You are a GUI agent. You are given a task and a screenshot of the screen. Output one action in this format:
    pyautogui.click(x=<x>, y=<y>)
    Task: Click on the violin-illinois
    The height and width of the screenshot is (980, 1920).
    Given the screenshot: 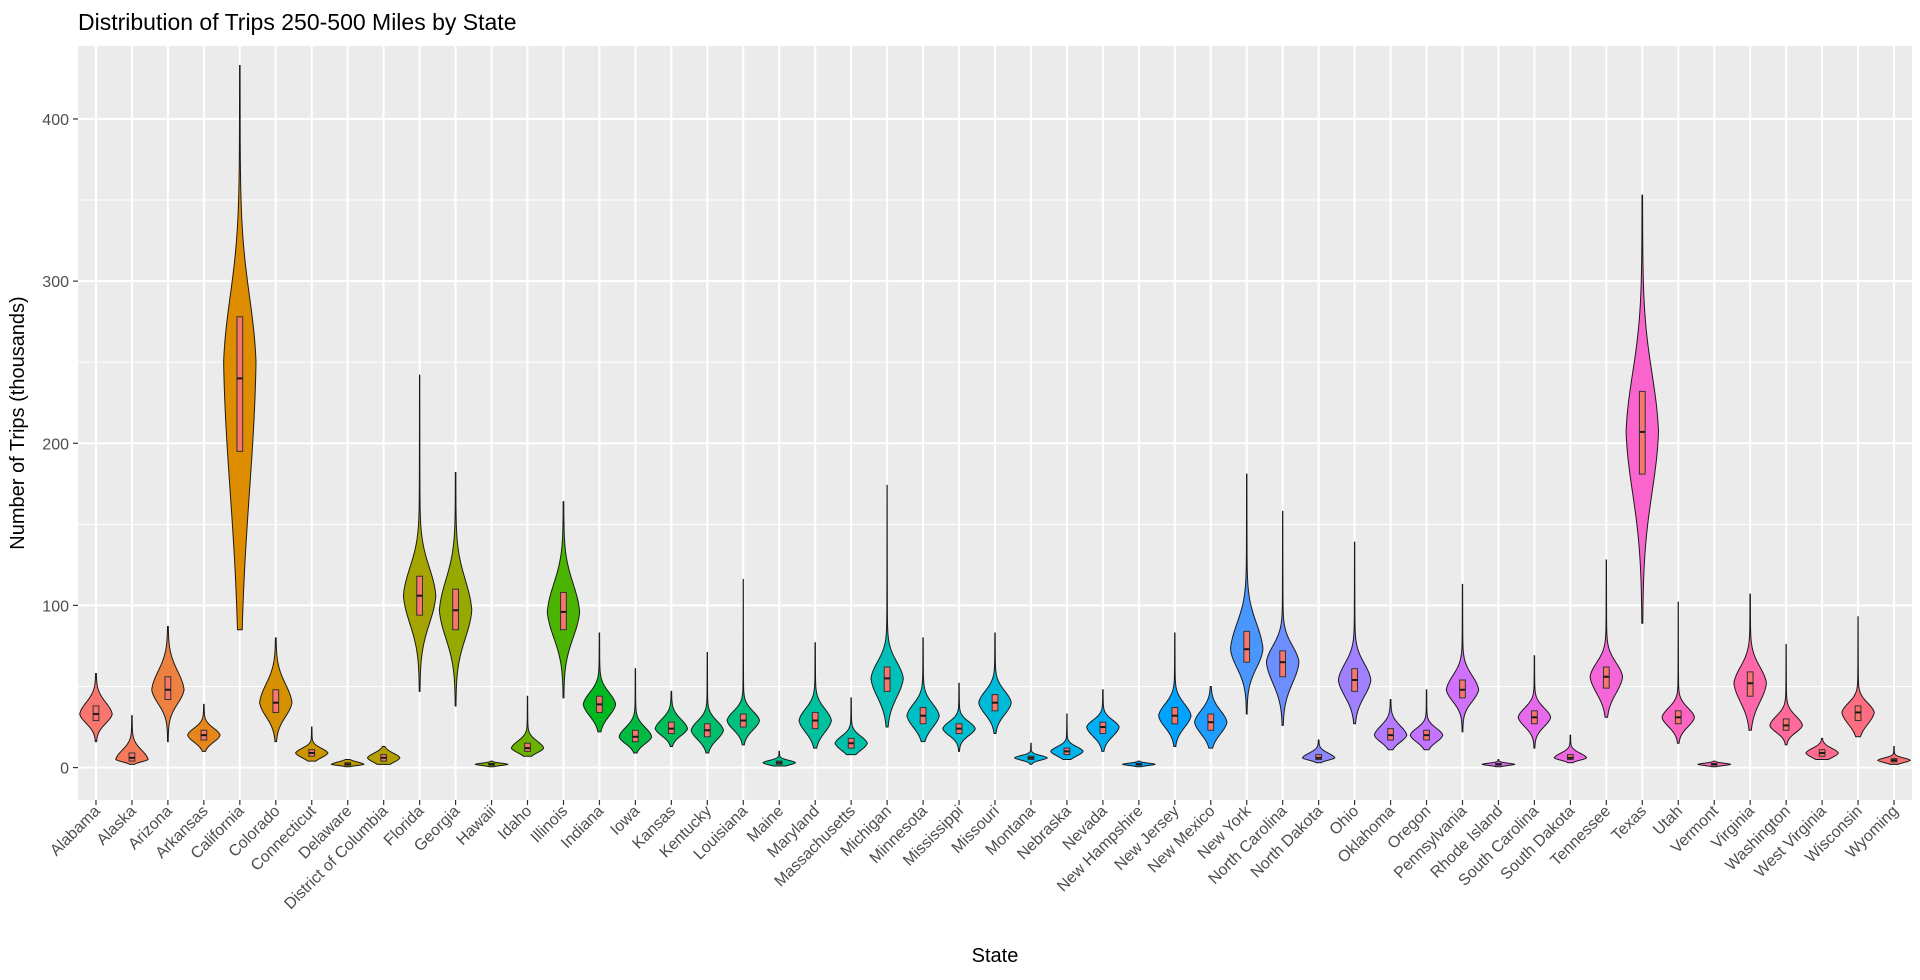 What is the action you would take?
    pyautogui.click(x=563, y=600)
    